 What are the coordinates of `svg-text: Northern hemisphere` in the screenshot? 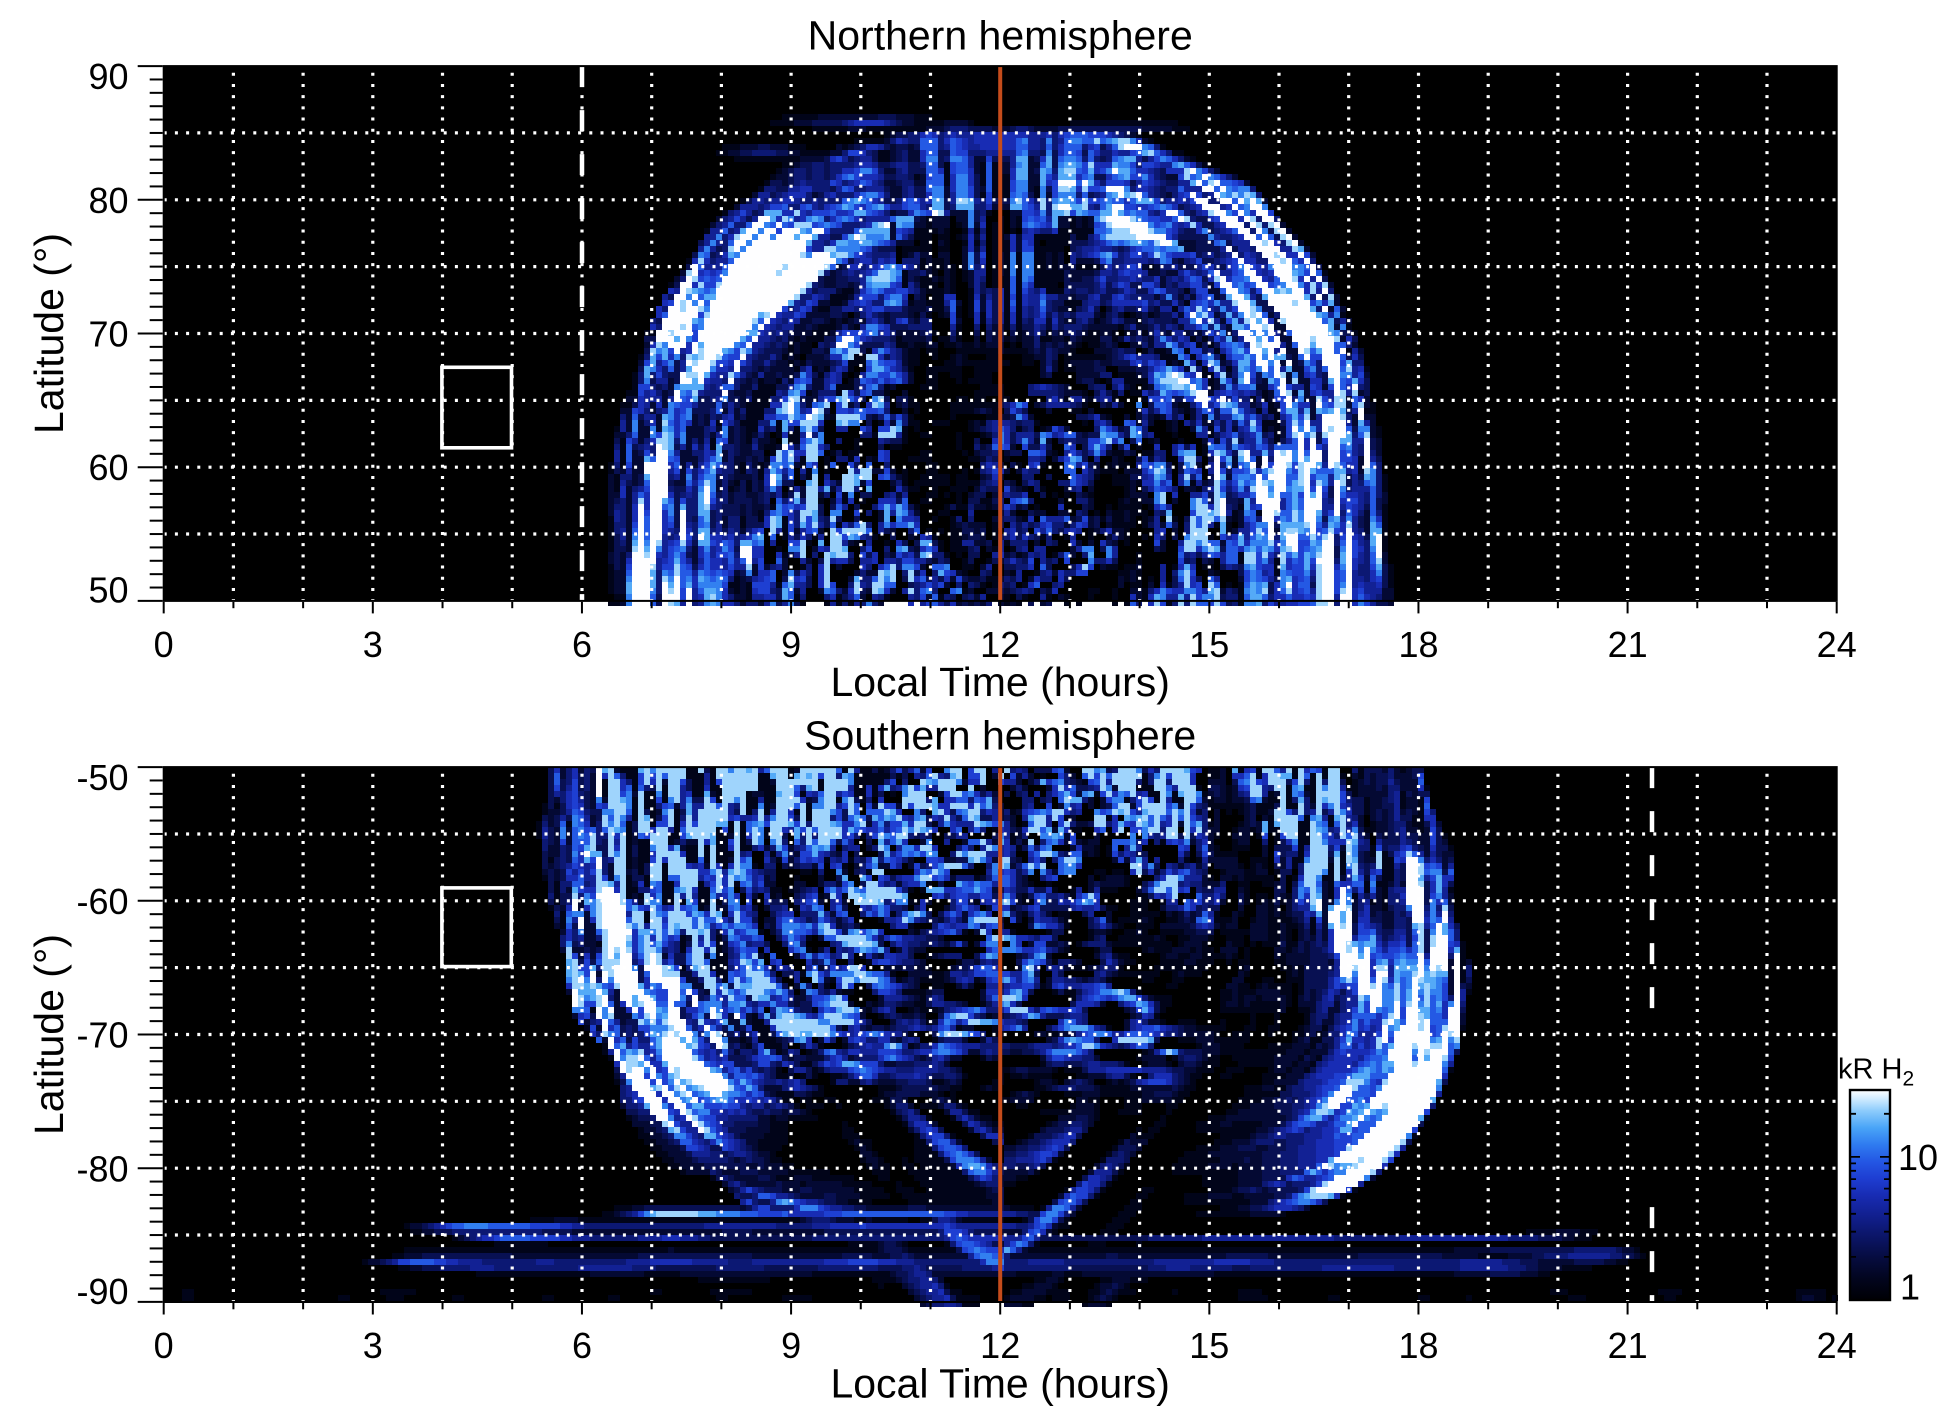 It's located at (1000, 36).